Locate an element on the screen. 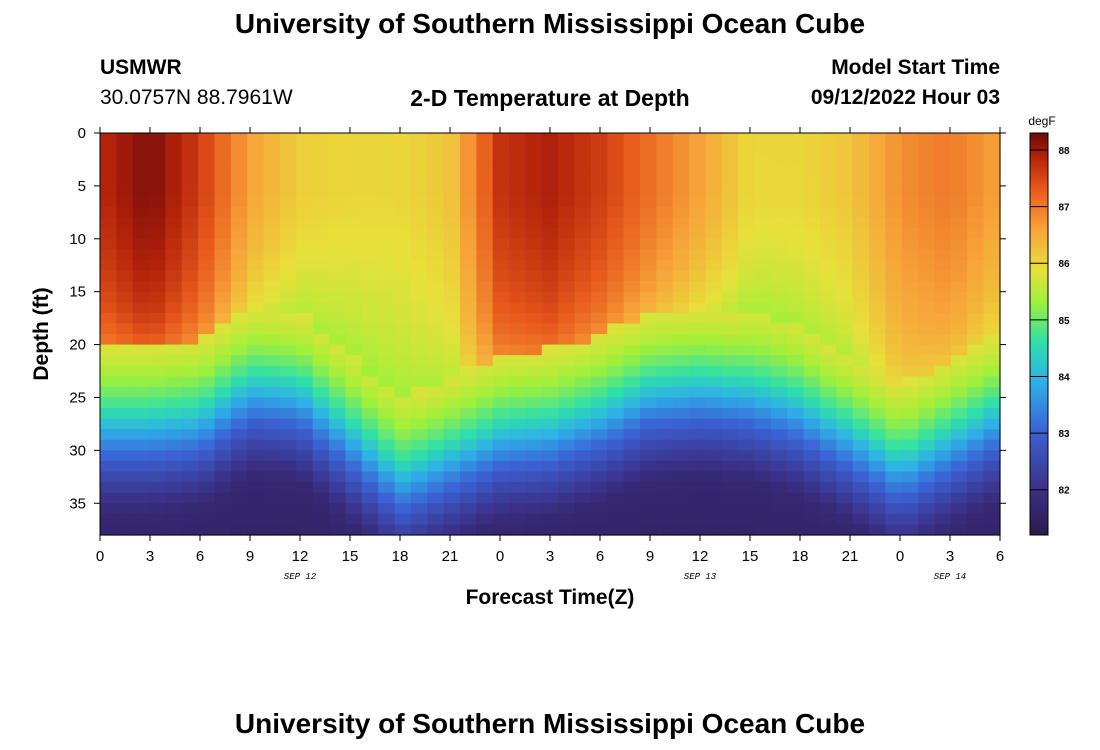  model-start-time: 09/12/2022 Hour 03 is located at coordinates (905, 97).